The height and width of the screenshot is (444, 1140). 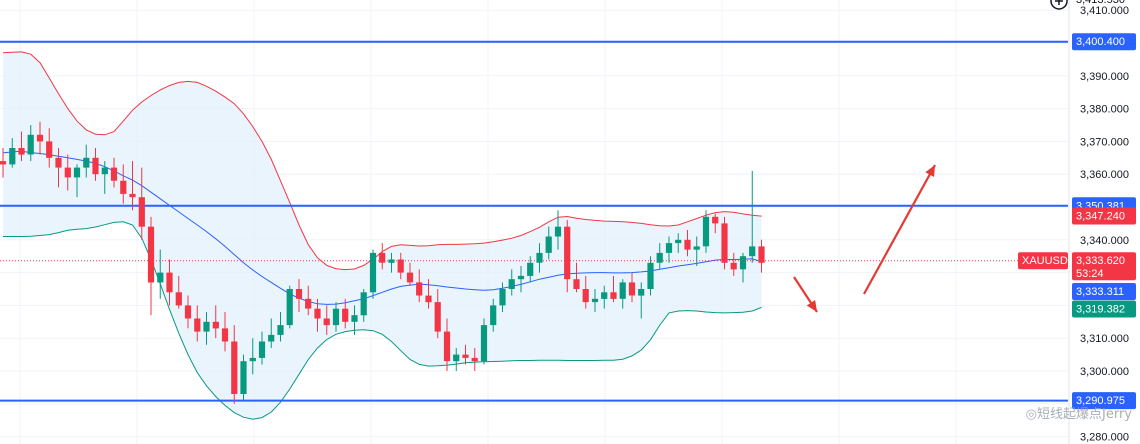 I want to click on price-tick-label: 3,310.000, so click(x=1104, y=339).